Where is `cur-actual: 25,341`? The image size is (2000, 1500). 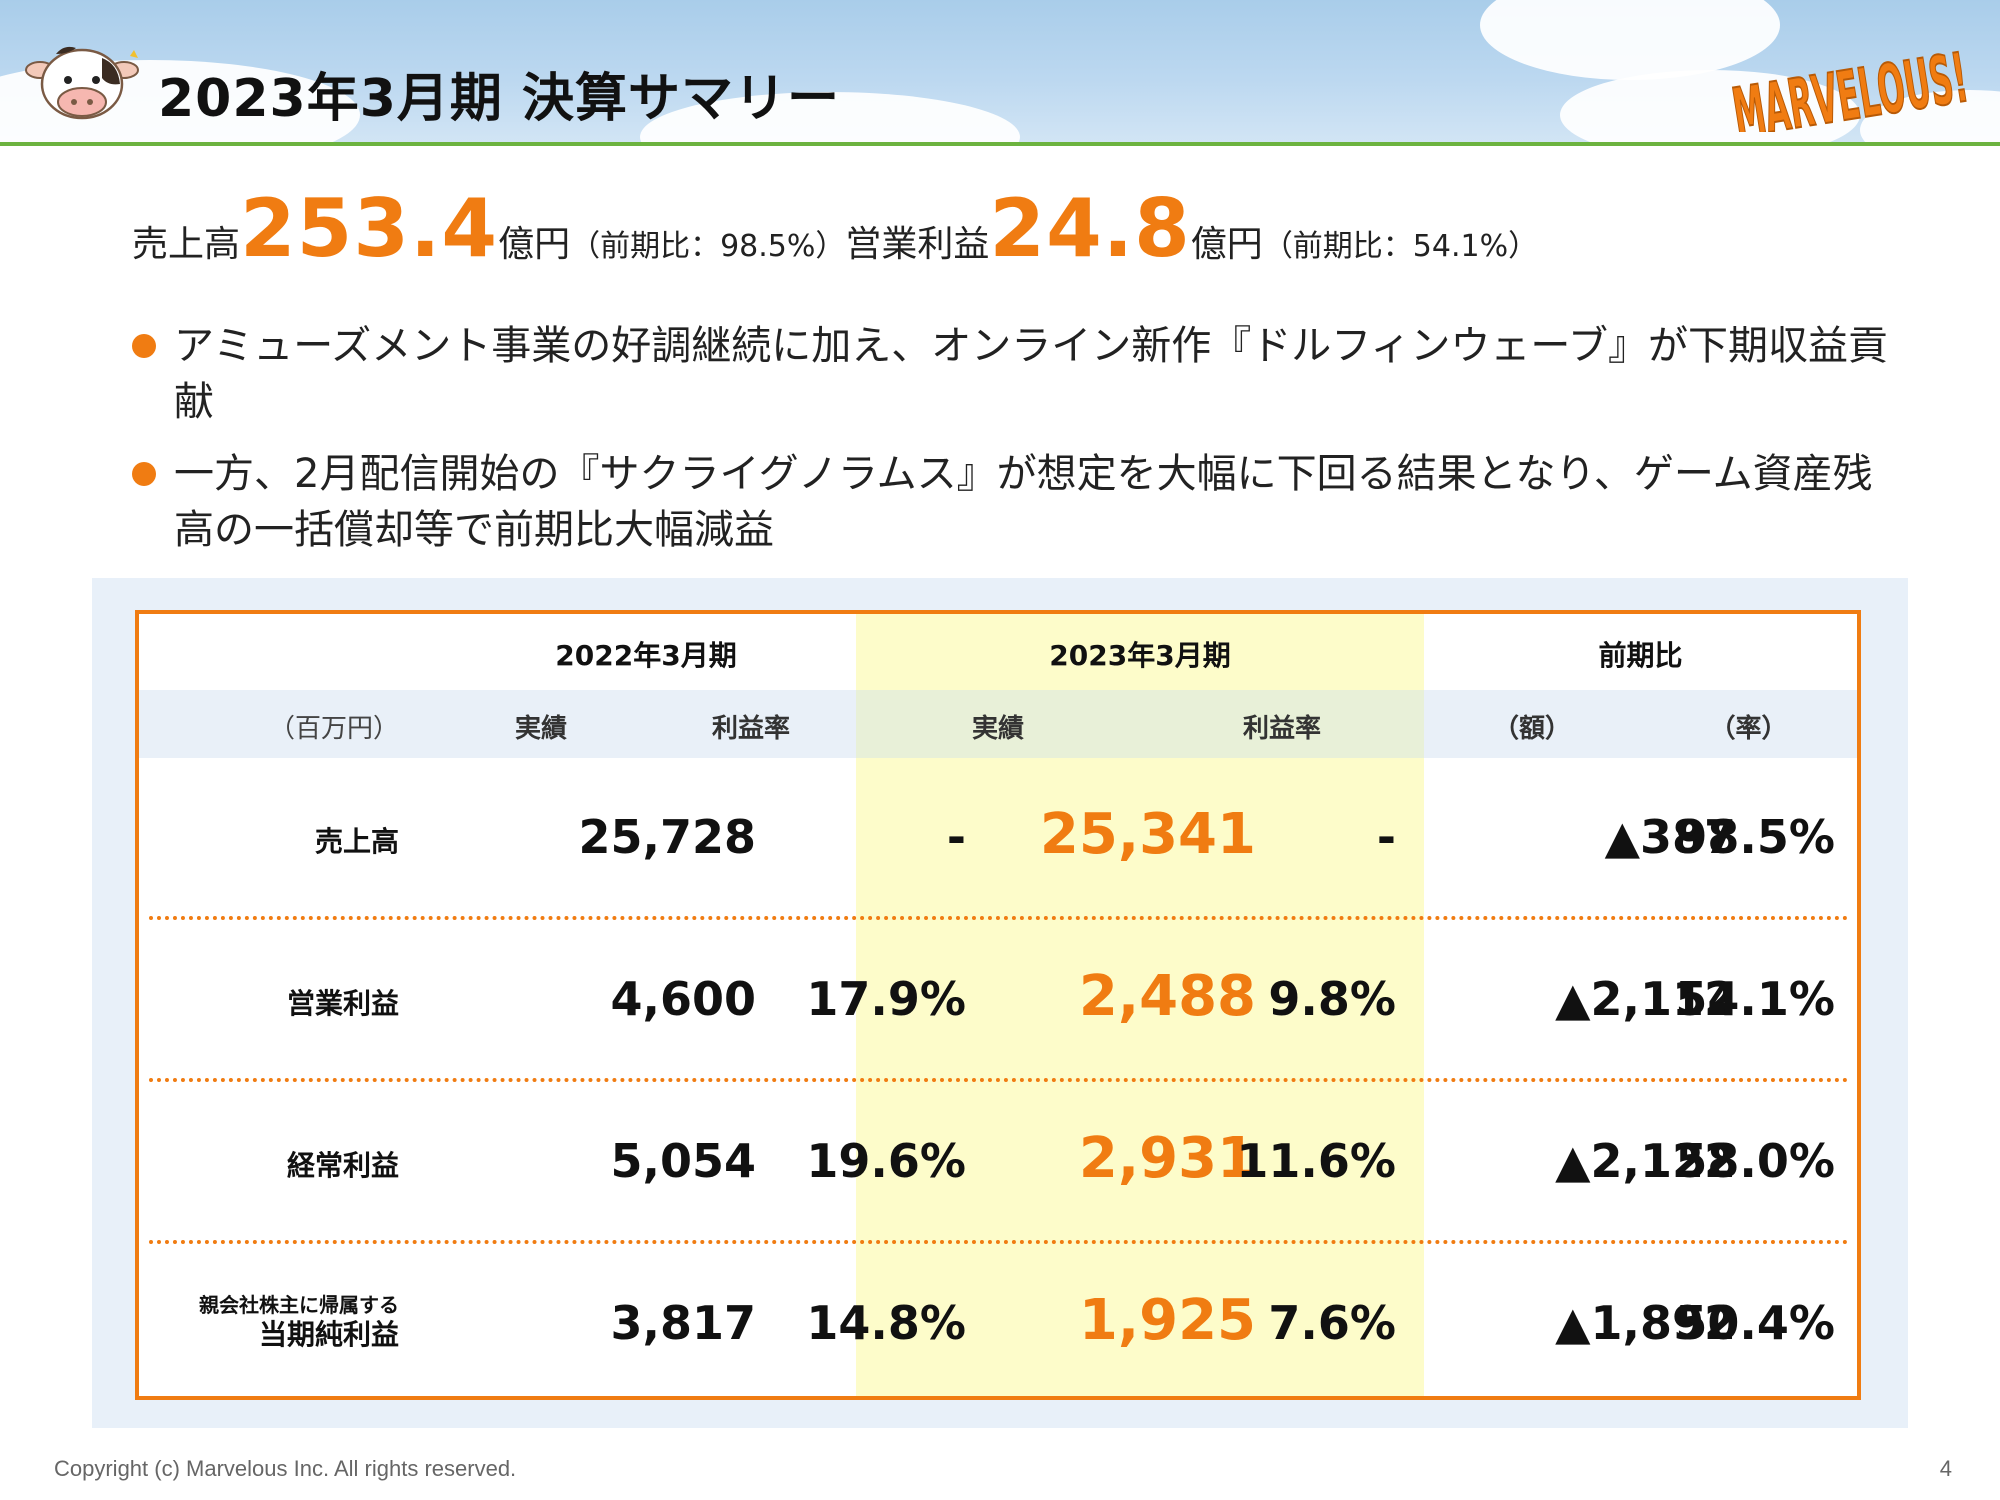 cur-actual: 25,341 is located at coordinates (1147, 834).